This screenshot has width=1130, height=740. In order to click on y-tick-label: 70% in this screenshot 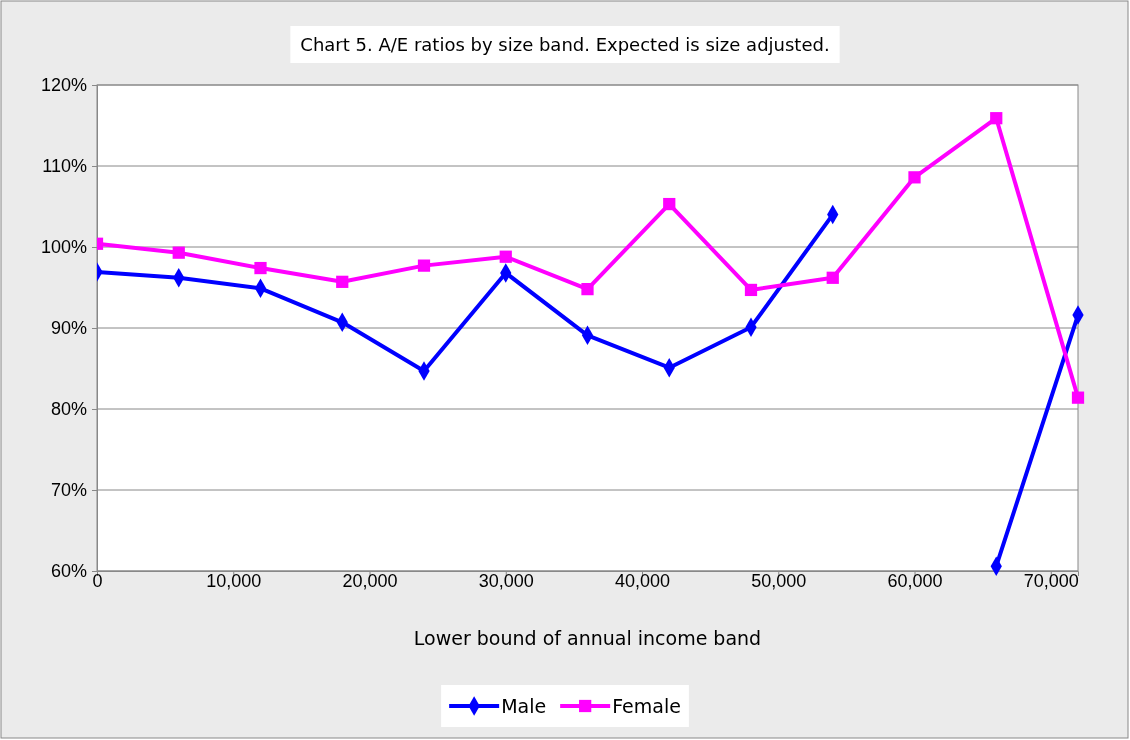, I will do `click(68, 490)`.